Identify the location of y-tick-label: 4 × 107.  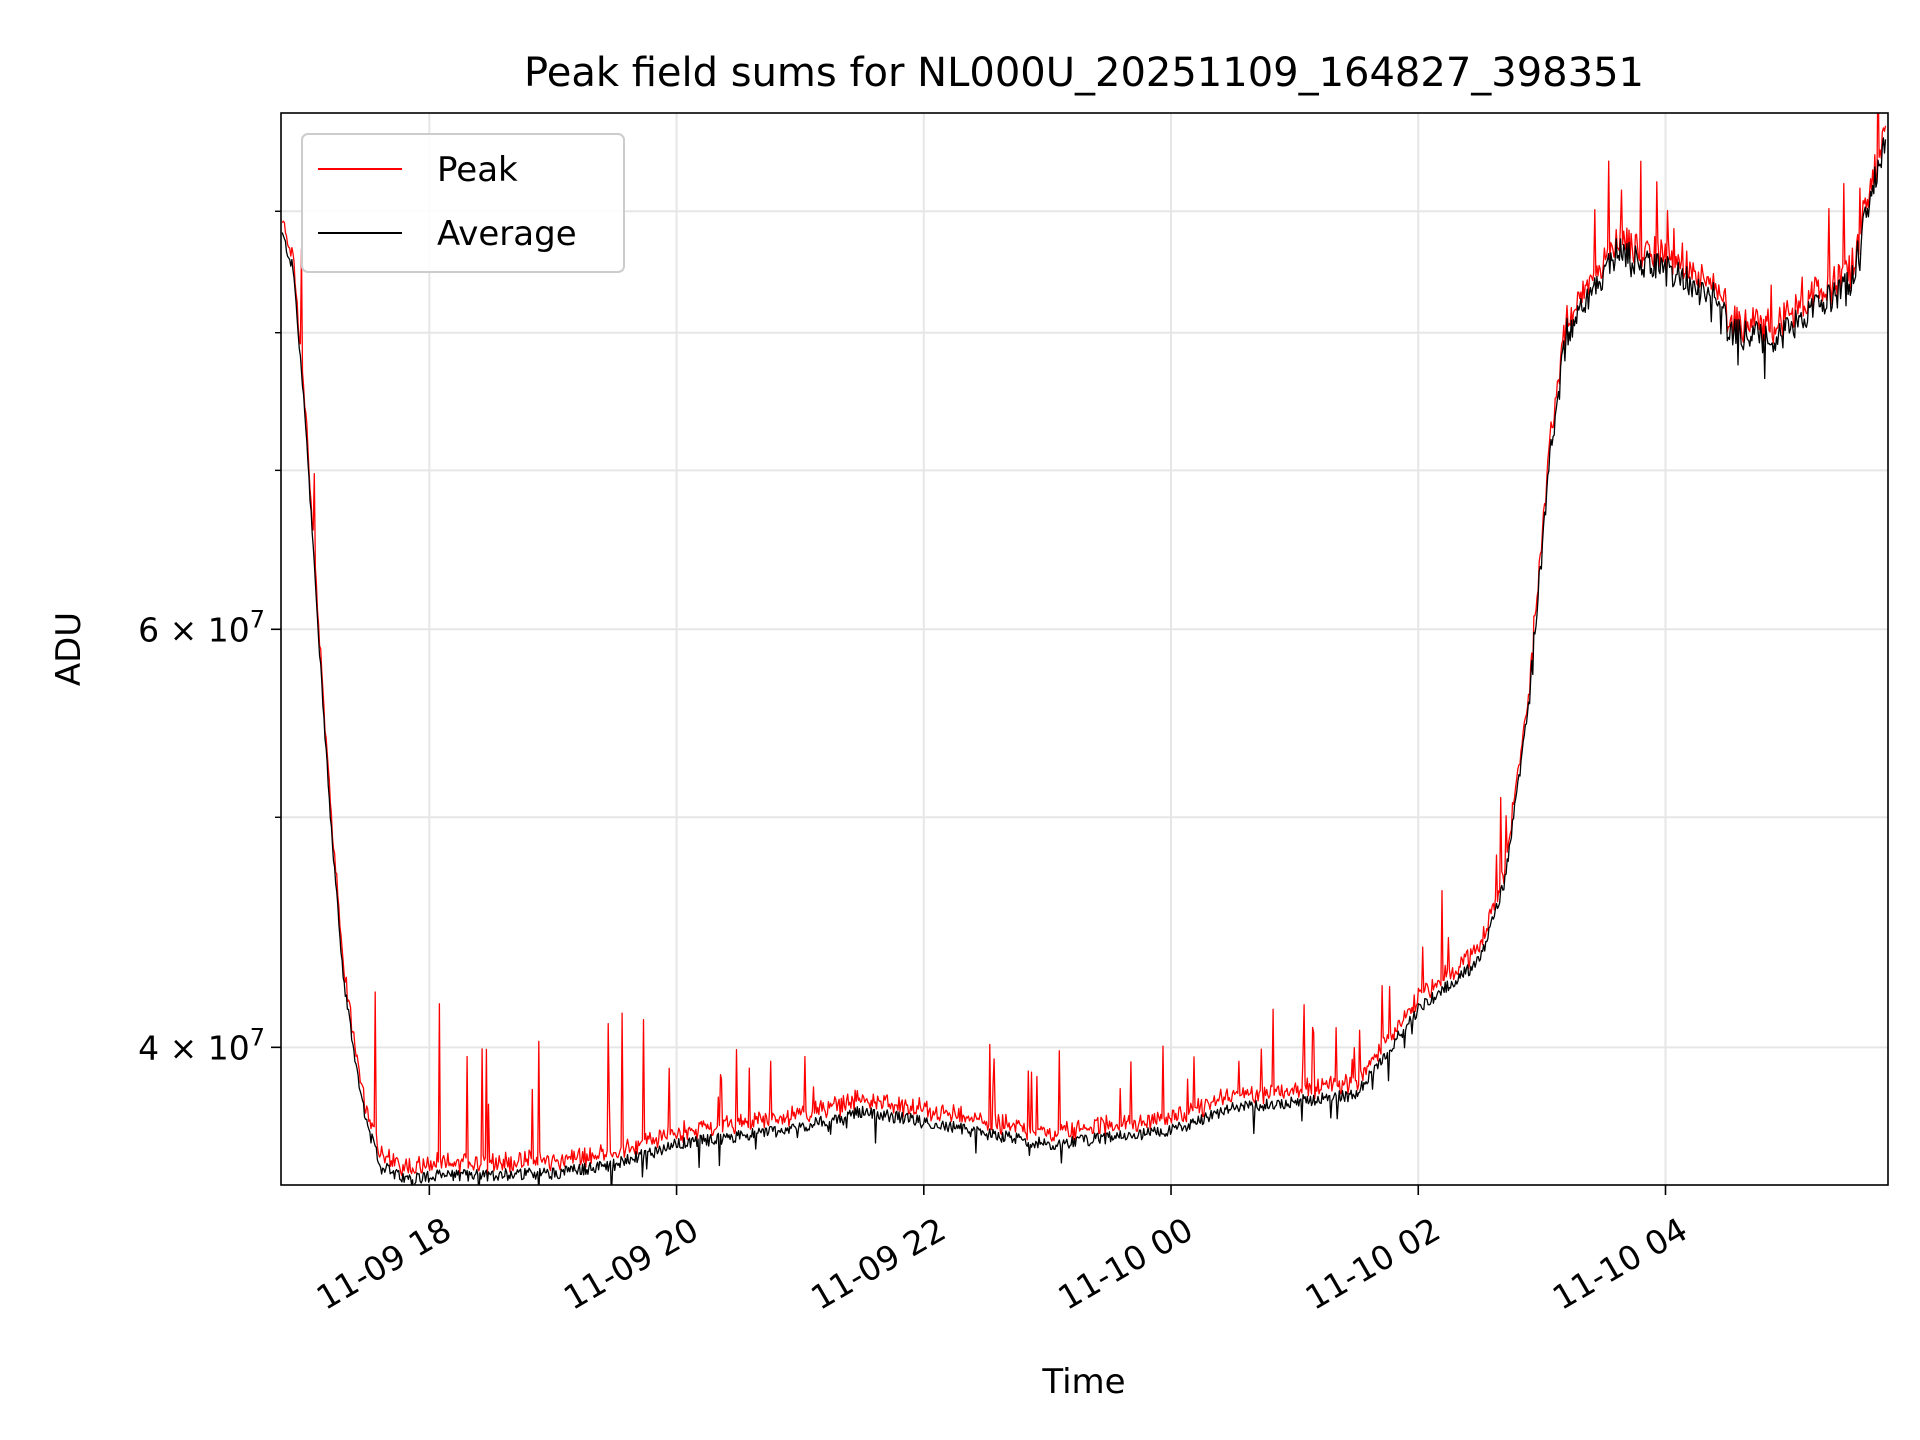
(201, 1045).